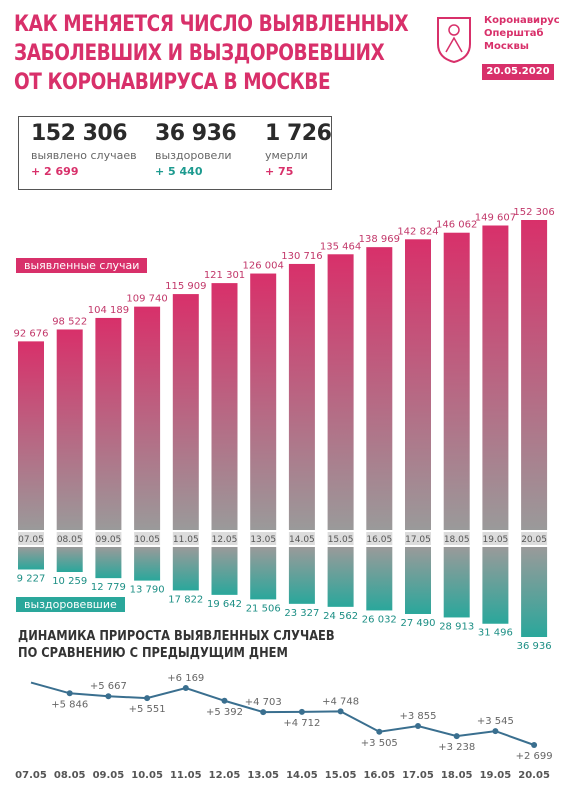 The image size is (569, 800). I want to click on date-badge: 20.05.2020, so click(518, 72).